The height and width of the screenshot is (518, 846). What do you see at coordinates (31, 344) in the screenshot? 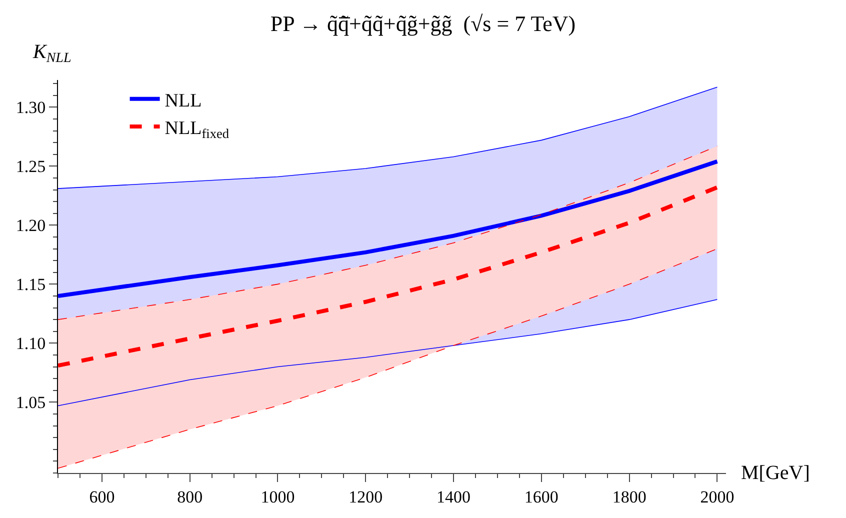
I see `y-tick-label: 1.10` at bounding box center [31, 344].